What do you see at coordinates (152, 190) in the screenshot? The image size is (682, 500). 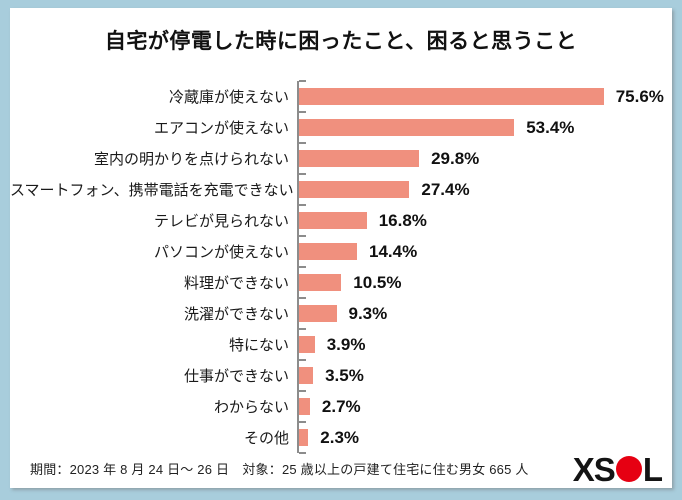 I see `category-label: スマートフォン、携帯電話を充電できない` at bounding box center [152, 190].